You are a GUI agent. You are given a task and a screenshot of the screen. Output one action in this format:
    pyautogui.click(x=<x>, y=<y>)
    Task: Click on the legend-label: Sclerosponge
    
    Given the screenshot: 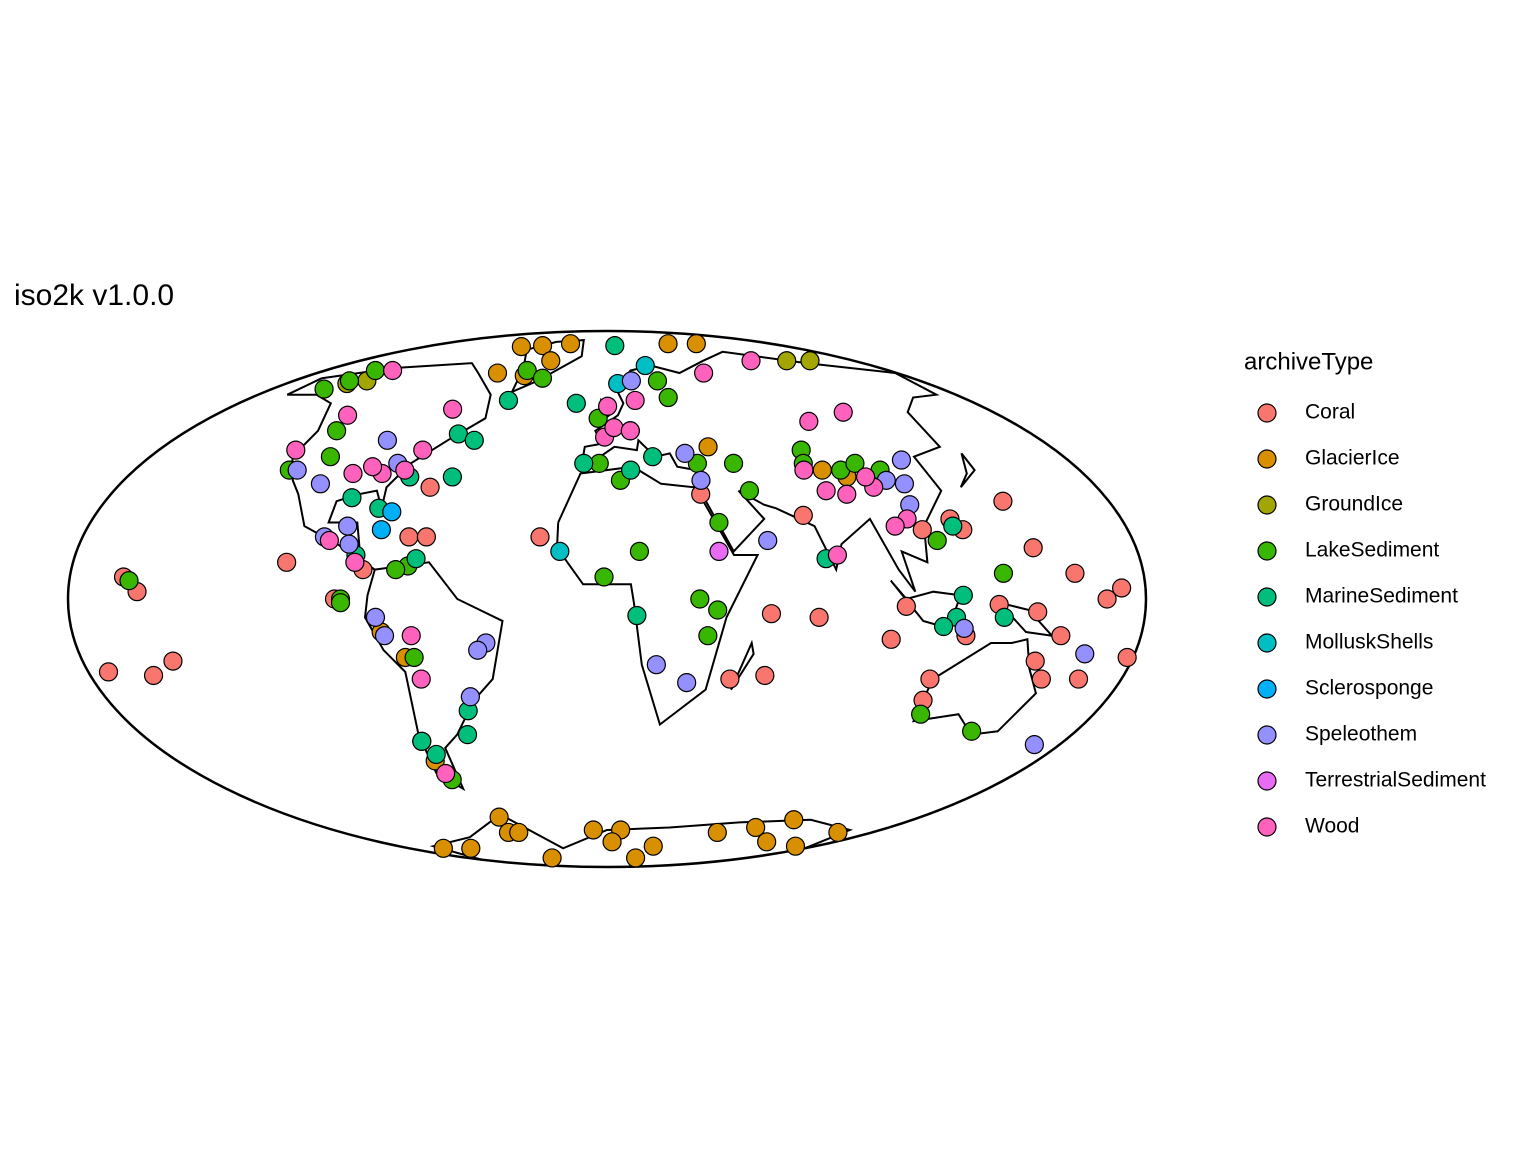 What is the action you would take?
    pyautogui.click(x=1369, y=688)
    